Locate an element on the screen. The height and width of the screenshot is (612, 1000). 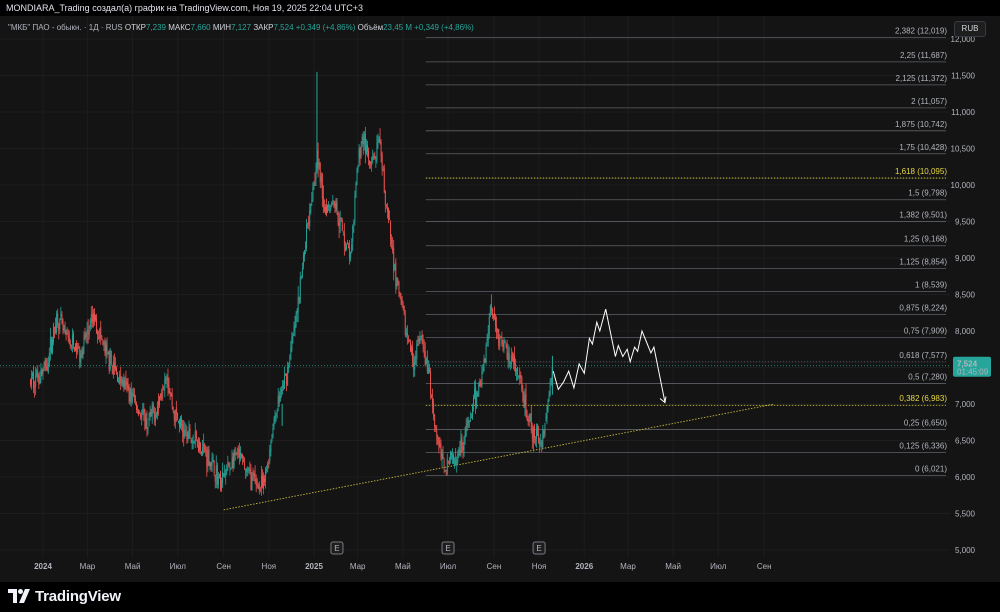
low-value: 7,127 is located at coordinates (241, 27).